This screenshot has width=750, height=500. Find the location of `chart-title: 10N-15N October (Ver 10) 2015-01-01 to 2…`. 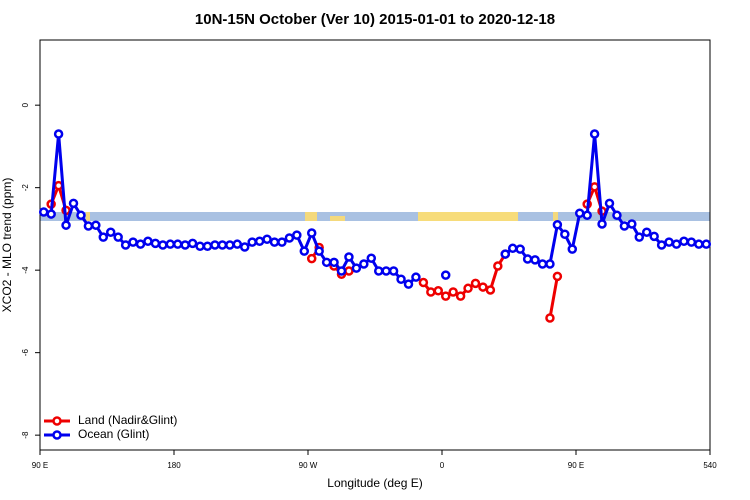

chart-title: 10N-15N October (Ver 10) 2015-01-01 to 2… is located at coordinates (375, 19).